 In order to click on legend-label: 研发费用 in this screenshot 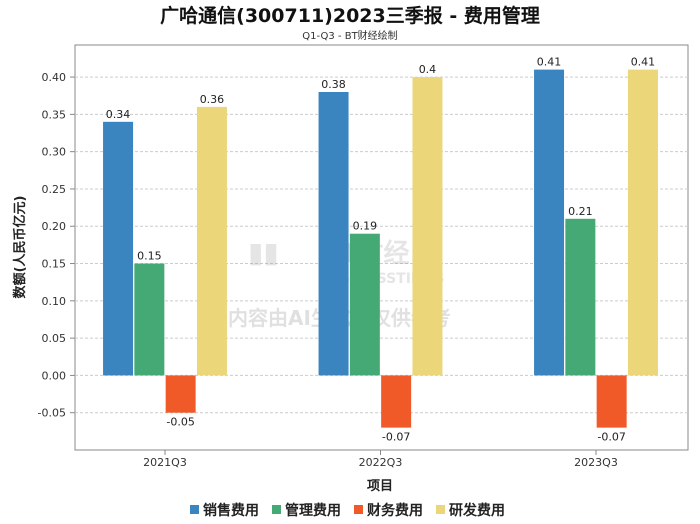, I will do `click(477, 510)`.